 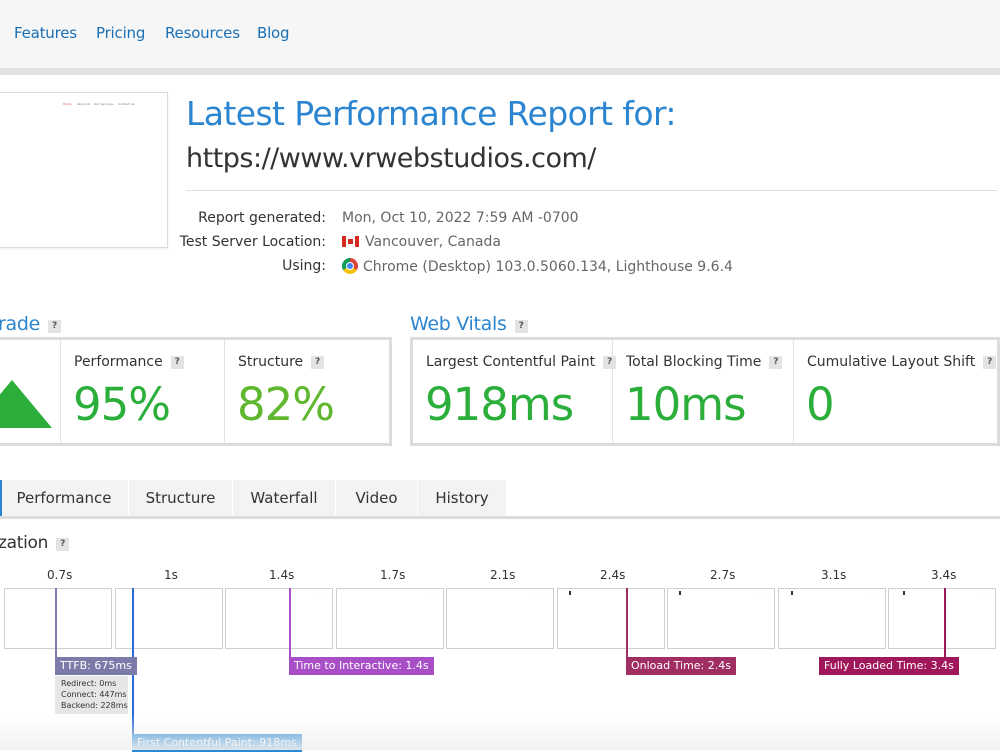 I want to click on tab-video: Video, so click(x=377, y=498).